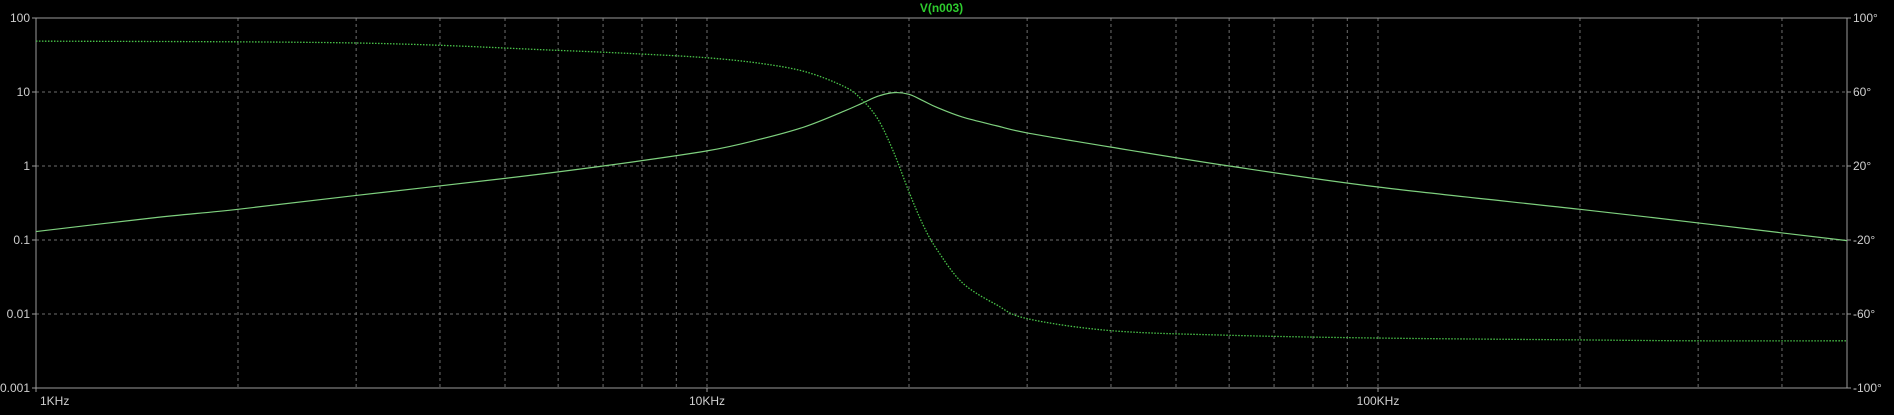  Describe the element at coordinates (941, 8) in the screenshot. I see `chart-title: V(n003)` at that location.